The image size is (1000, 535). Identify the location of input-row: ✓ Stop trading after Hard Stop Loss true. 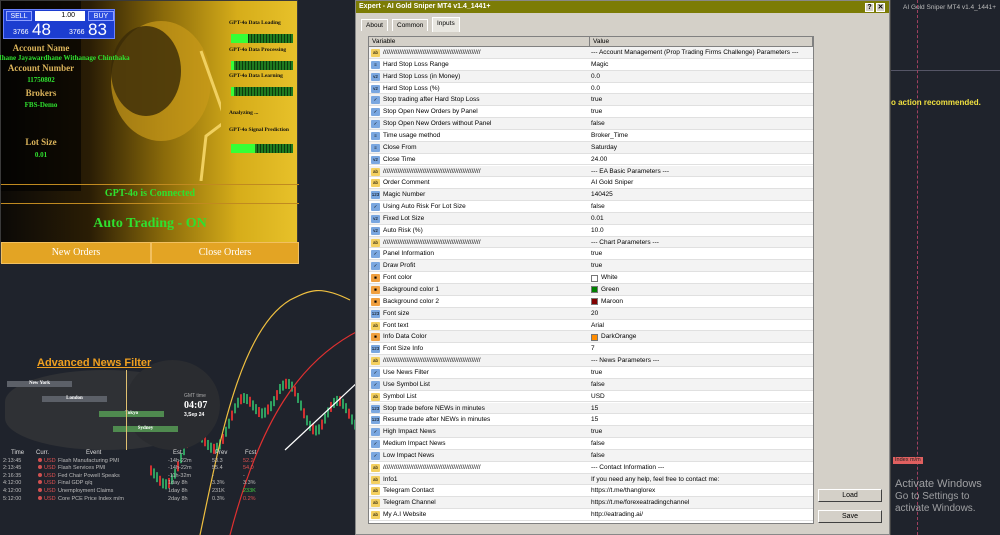
(591, 100).